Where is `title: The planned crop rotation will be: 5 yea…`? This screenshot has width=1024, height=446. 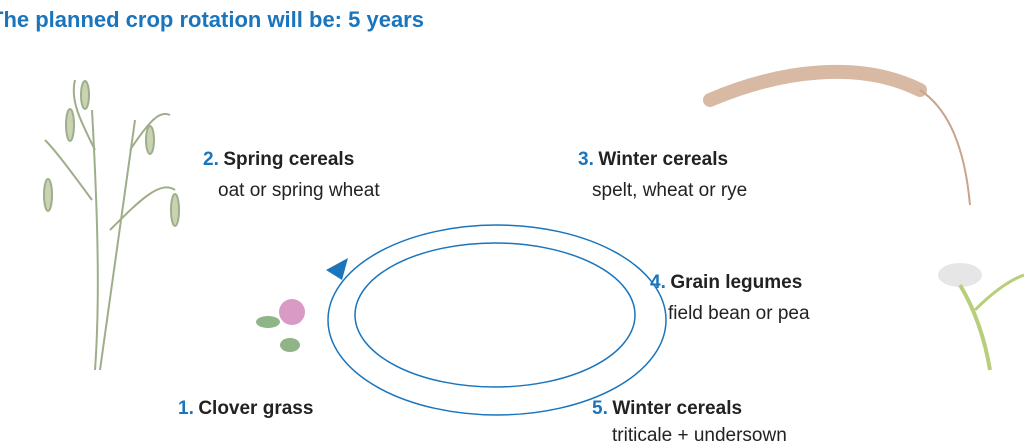 title: The planned crop rotation will be: 5 yea… is located at coordinates (212, 19).